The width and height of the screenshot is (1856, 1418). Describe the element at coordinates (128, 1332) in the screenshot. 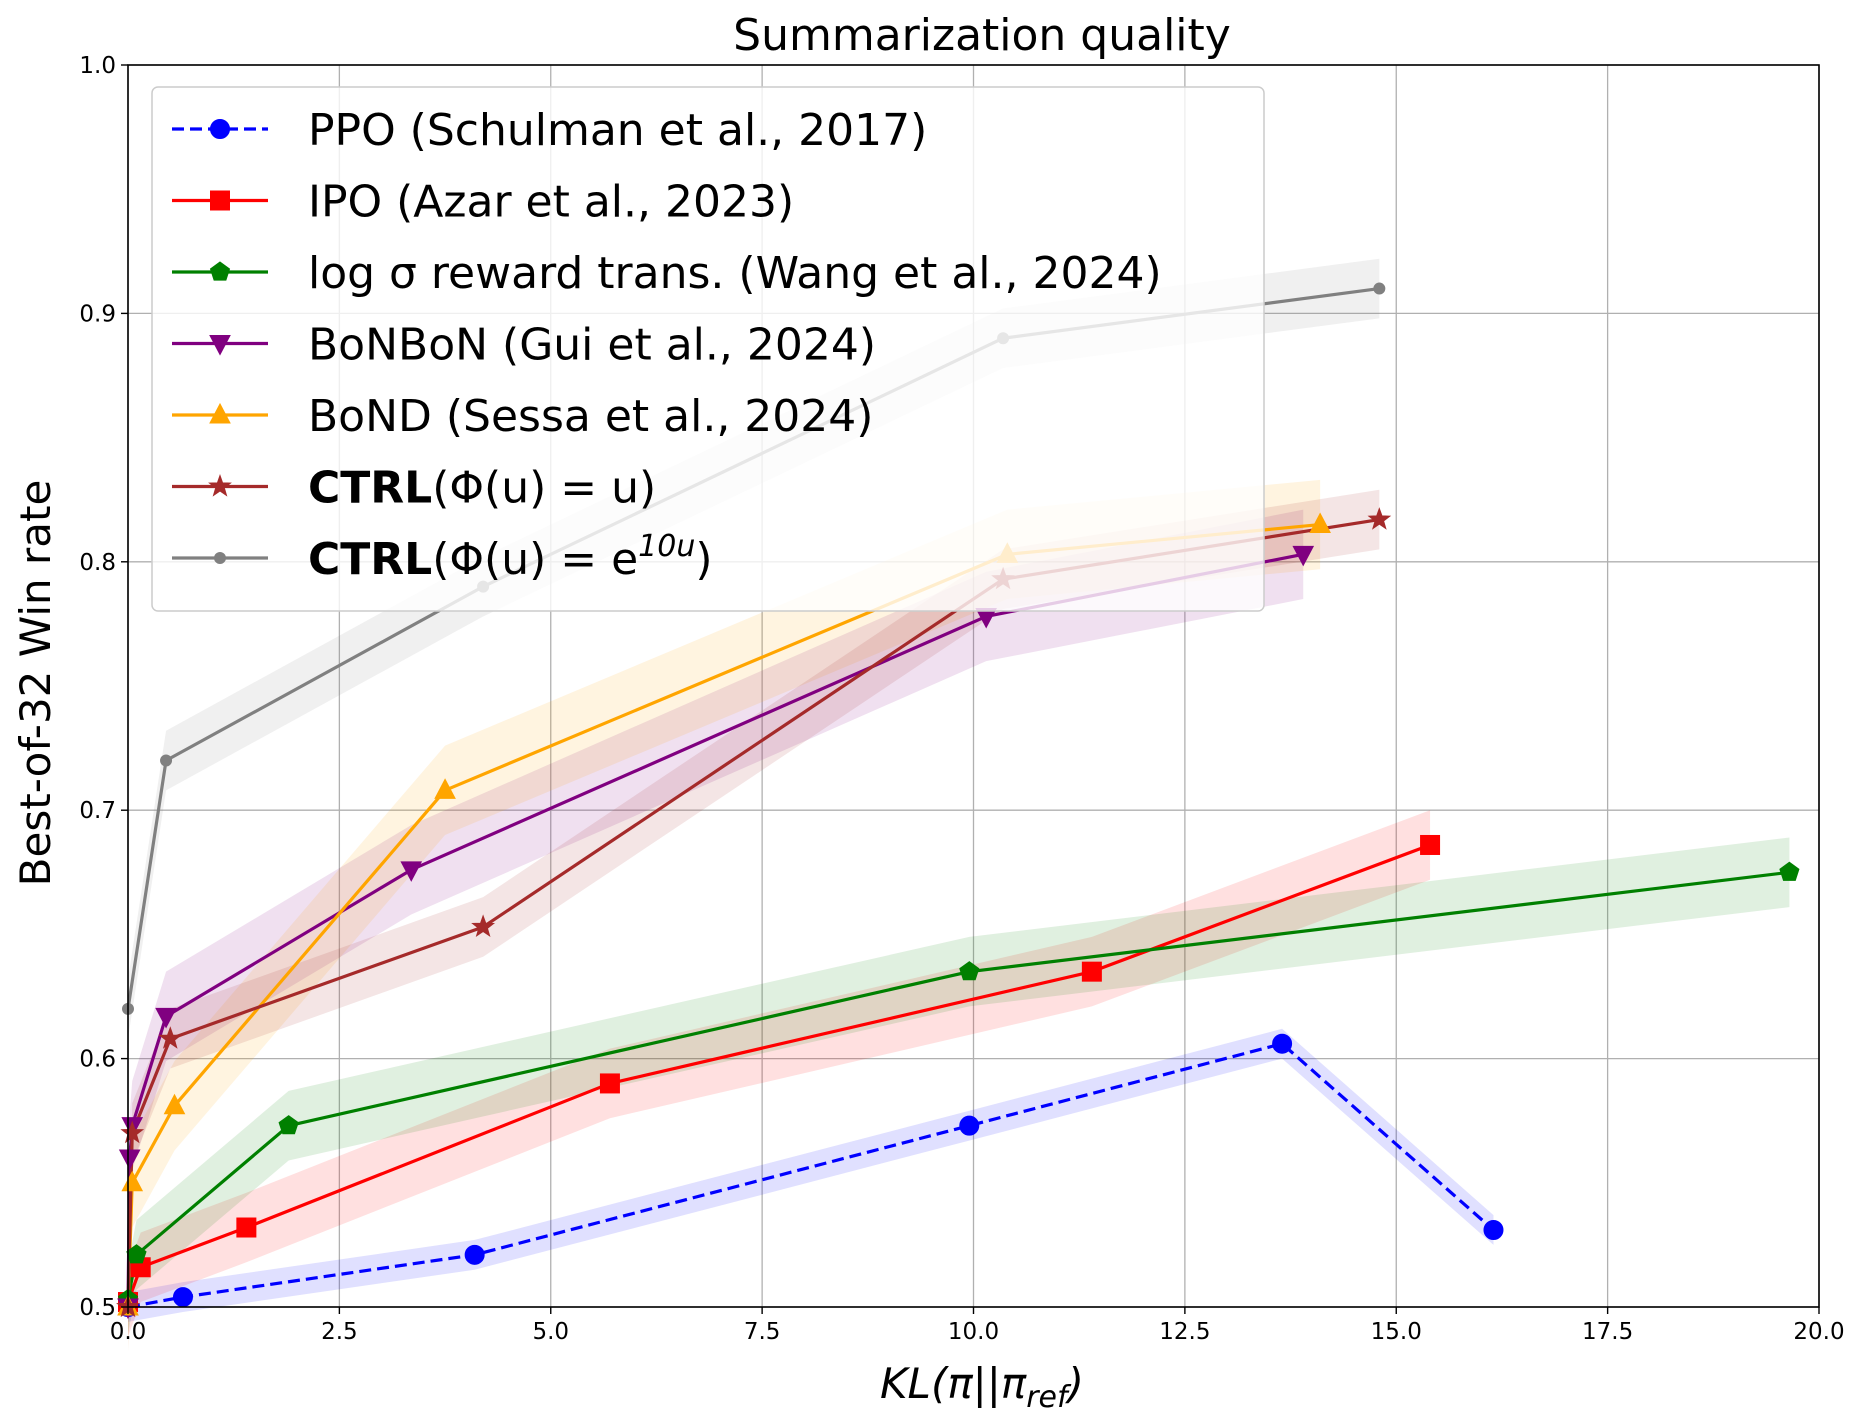

I see `x-tick-label: 0.0` at that location.